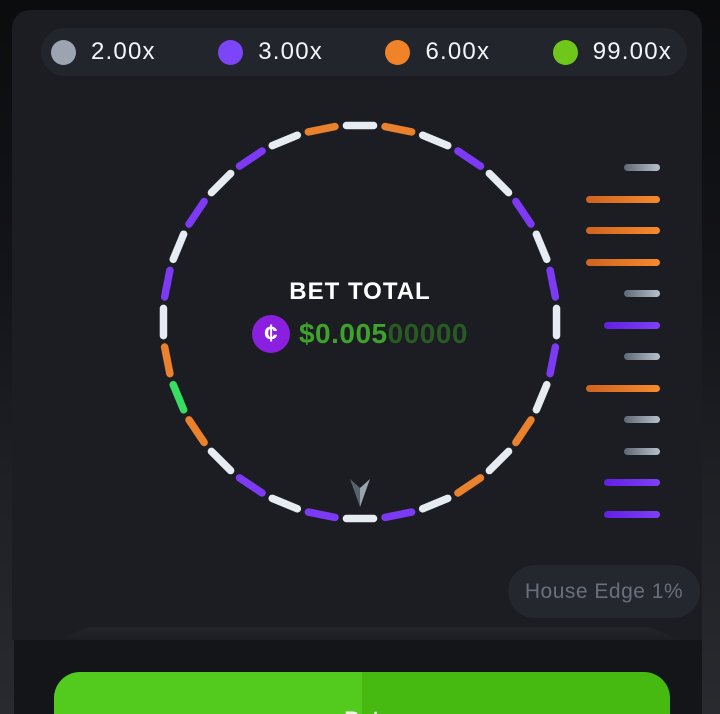 This screenshot has height=714, width=720. I want to click on bet-button: Bet, so click(362, 693).